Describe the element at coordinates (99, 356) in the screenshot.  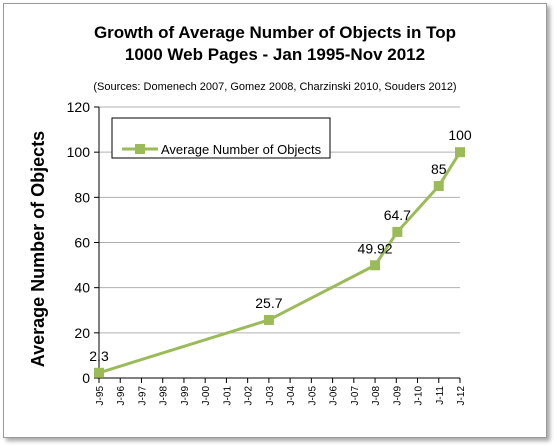
I see `data-label: 2.3` at that location.